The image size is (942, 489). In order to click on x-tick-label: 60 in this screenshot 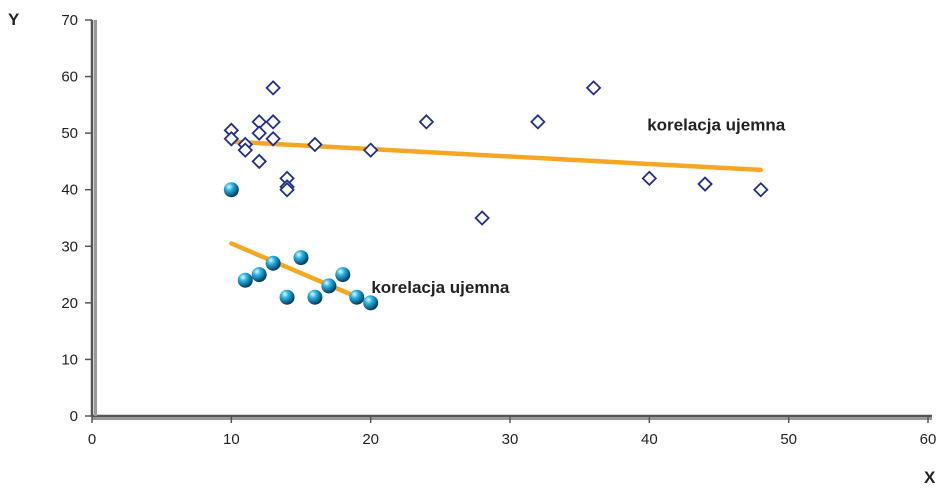, I will do `click(928, 439)`.